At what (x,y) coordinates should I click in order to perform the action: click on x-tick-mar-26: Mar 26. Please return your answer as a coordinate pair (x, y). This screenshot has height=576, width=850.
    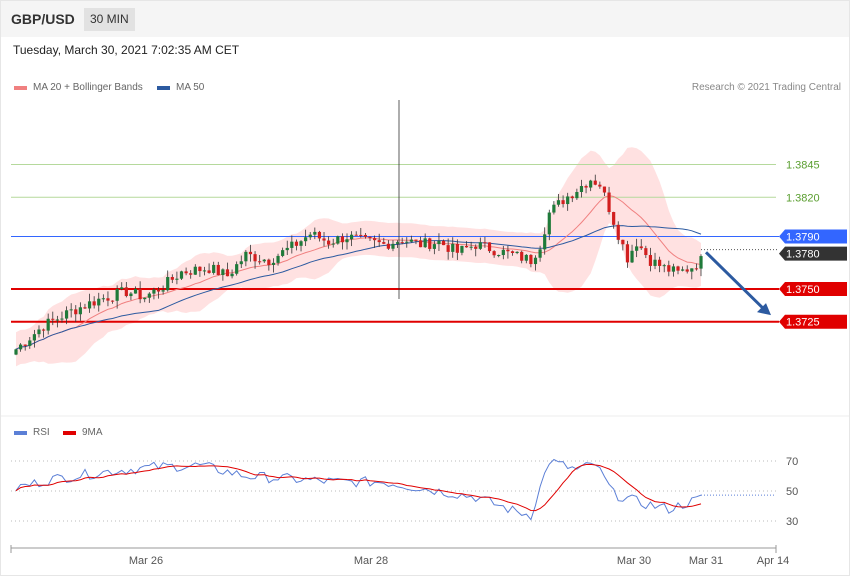
    Looking at the image, I should click on (146, 561).